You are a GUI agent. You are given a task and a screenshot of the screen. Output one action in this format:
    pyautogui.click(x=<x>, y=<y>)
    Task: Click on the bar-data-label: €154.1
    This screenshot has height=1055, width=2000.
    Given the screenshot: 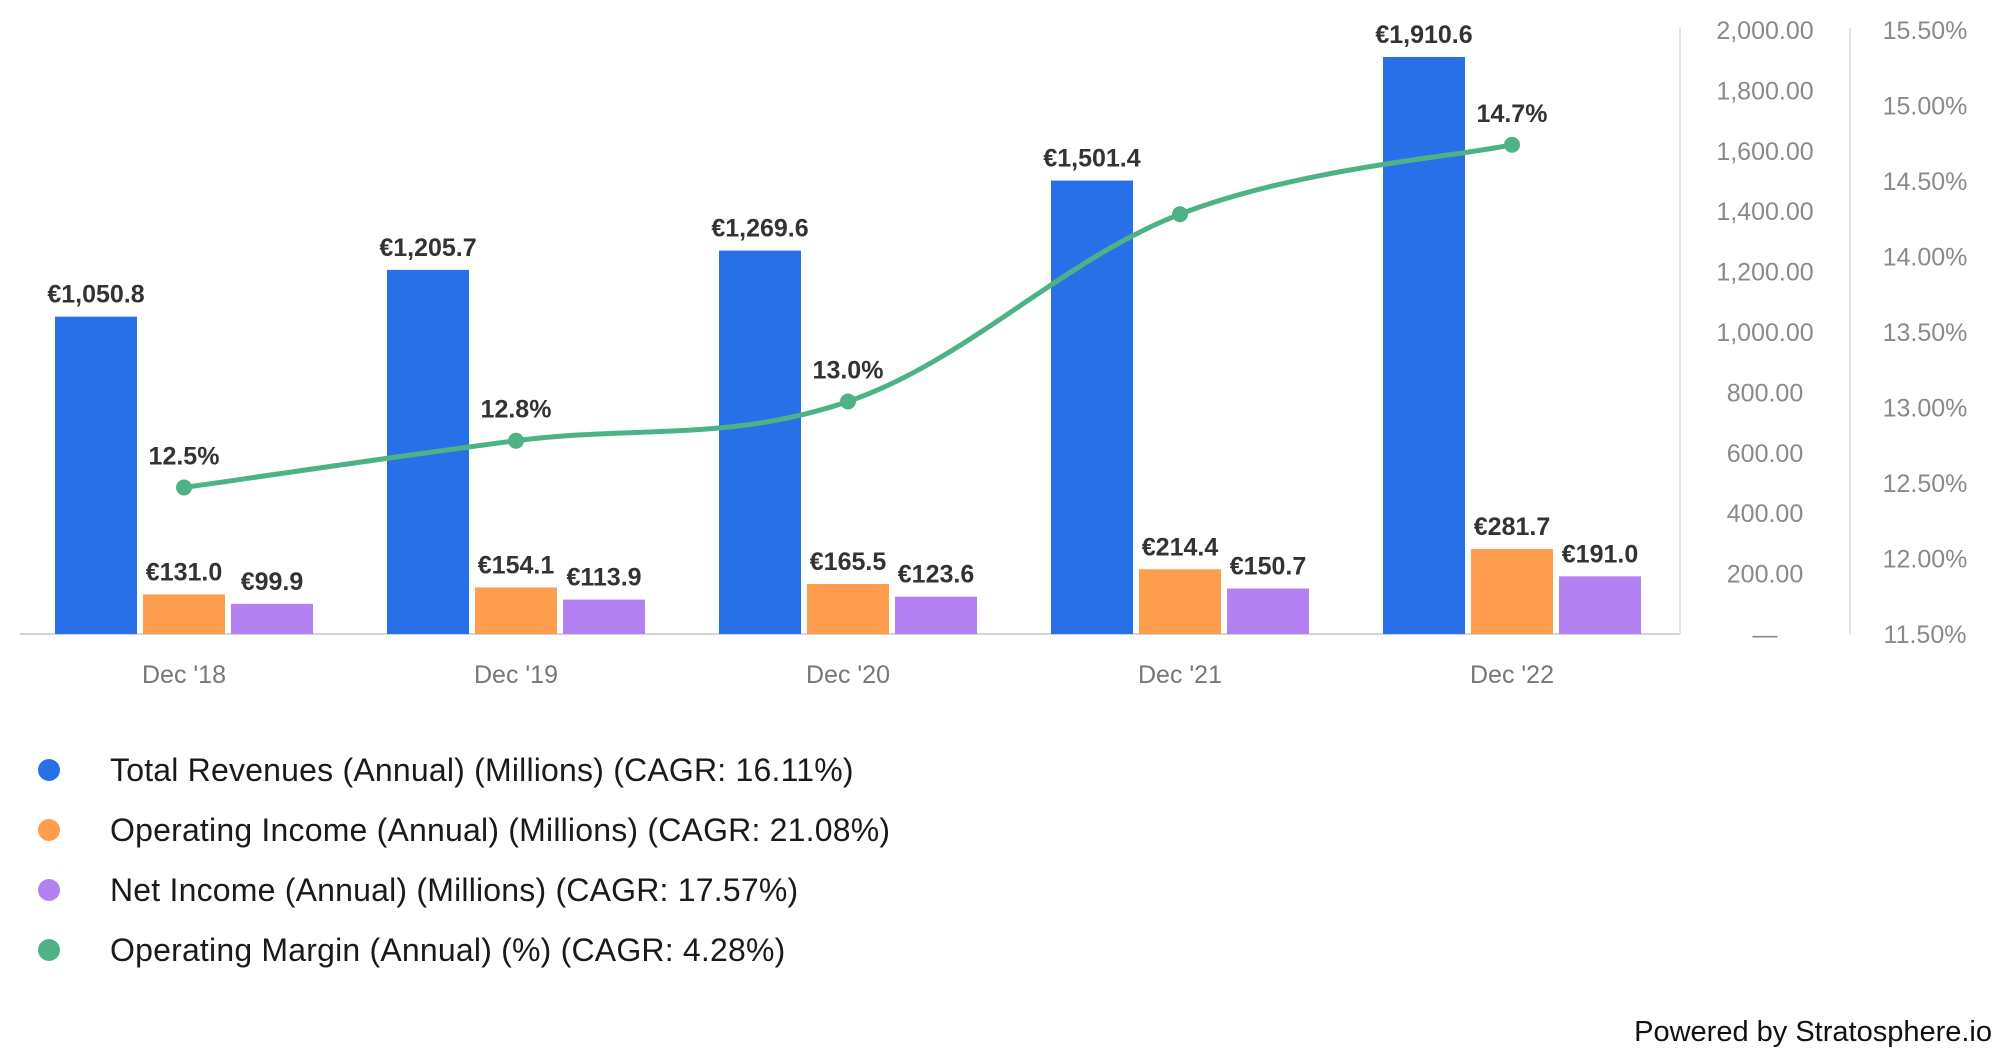 What is the action you would take?
    pyautogui.click(x=516, y=565)
    